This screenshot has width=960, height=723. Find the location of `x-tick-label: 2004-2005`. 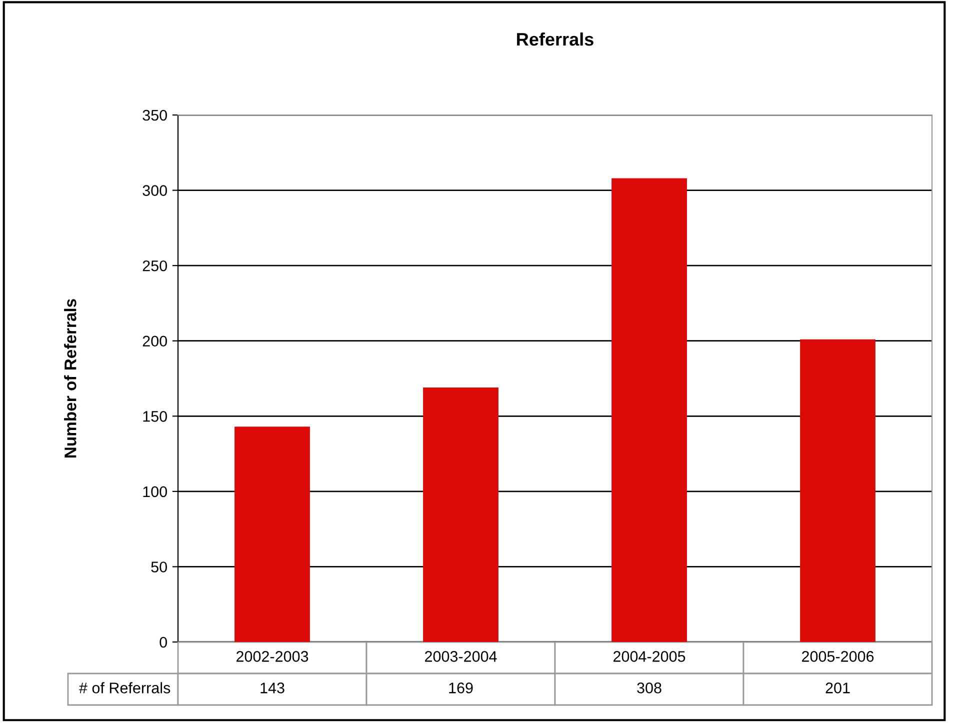

x-tick-label: 2004-2005 is located at coordinates (649, 656).